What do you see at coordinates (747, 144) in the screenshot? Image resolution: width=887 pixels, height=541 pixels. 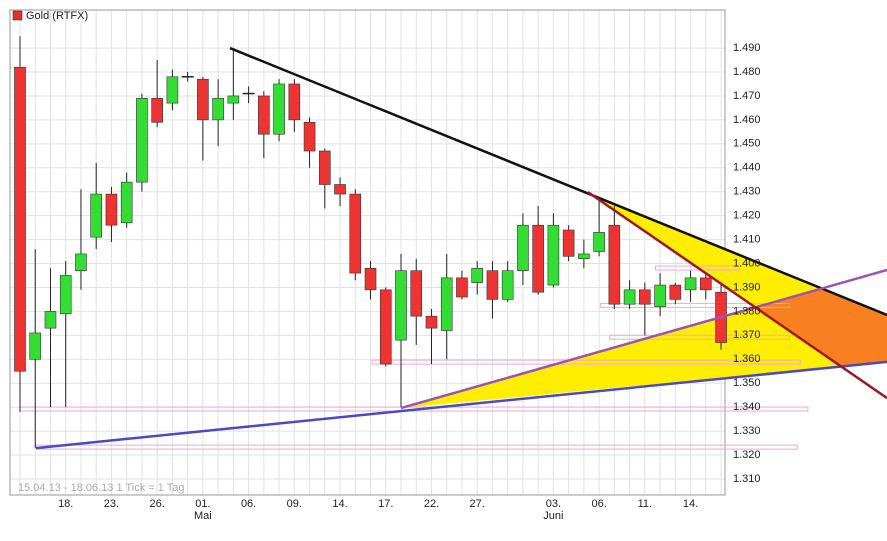 I see `y-tick-label: 1.450` at bounding box center [747, 144].